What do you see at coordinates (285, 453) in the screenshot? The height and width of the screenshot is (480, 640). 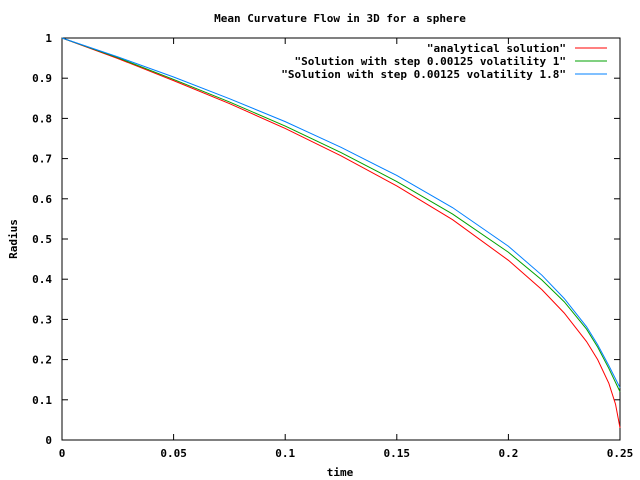 I see `x-tick-label: 0.1` at bounding box center [285, 453].